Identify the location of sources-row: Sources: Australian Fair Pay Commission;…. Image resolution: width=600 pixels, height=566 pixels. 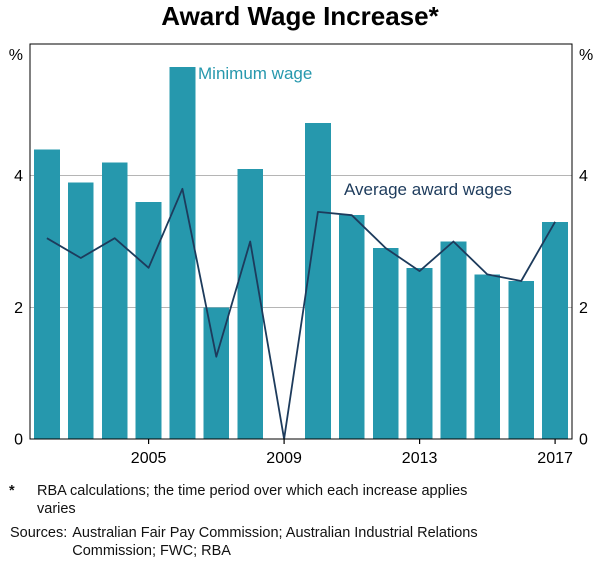
(300, 542).